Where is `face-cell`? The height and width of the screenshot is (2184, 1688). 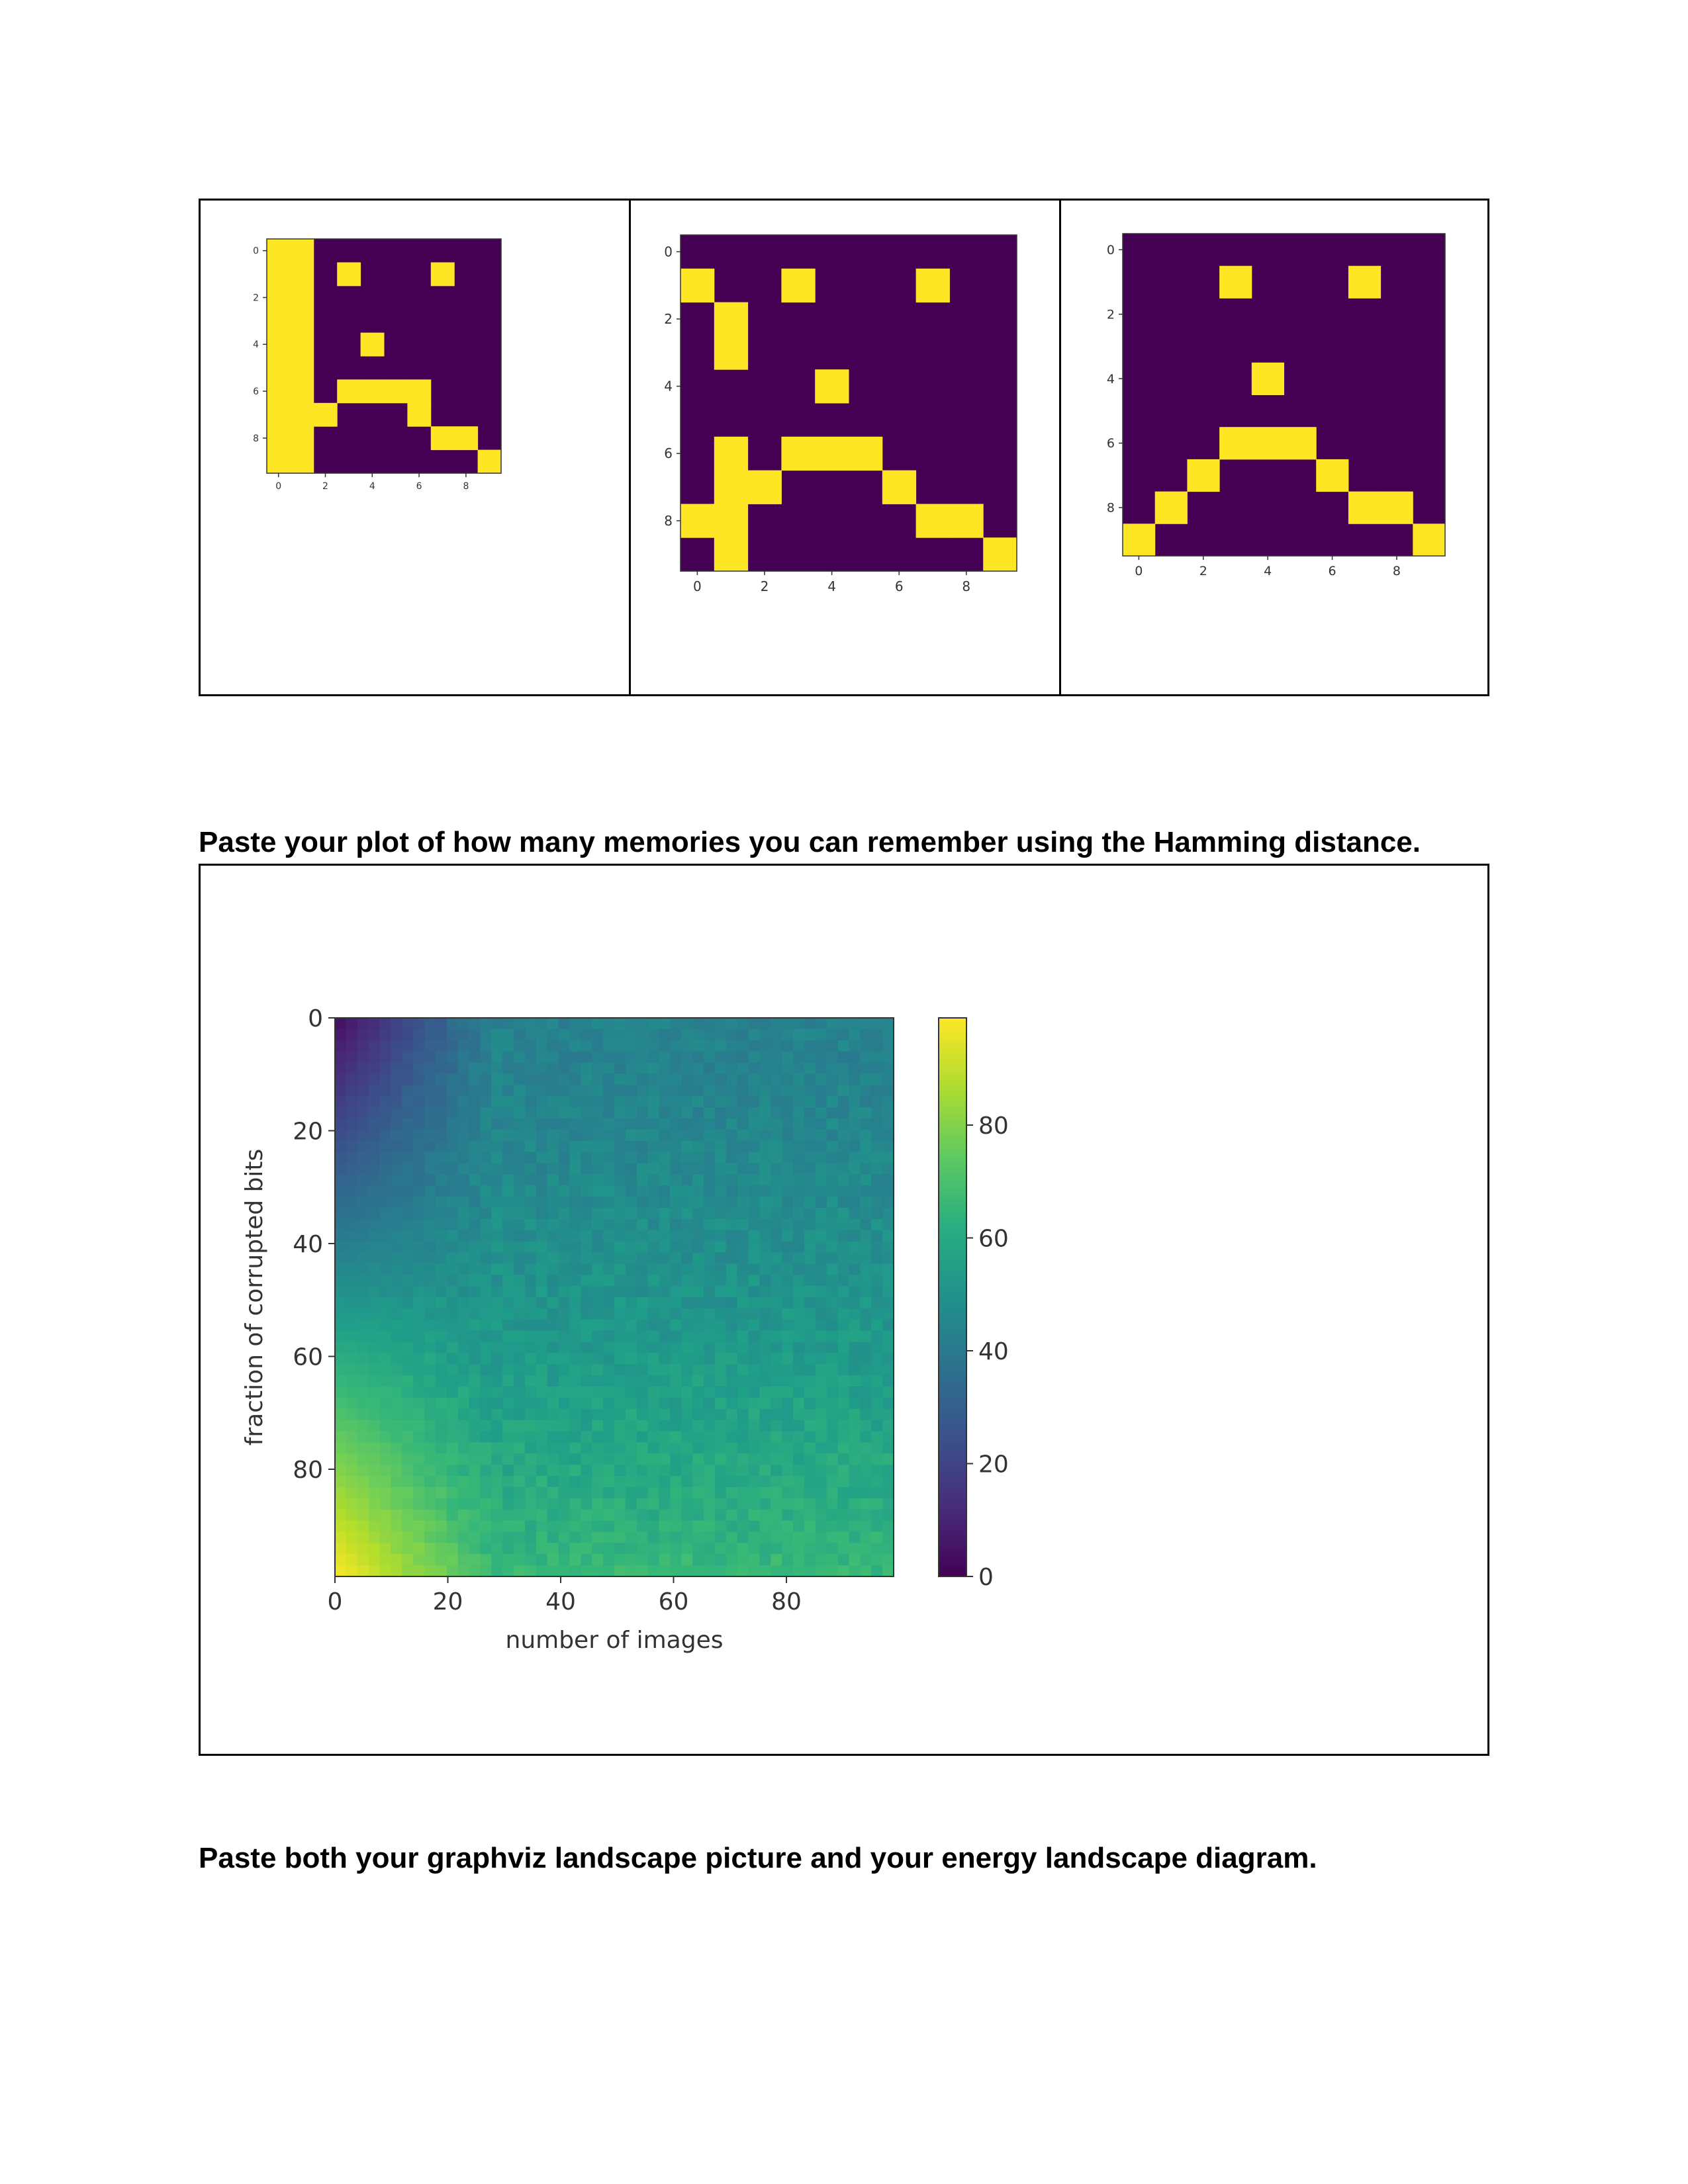 face-cell is located at coordinates (489, 461).